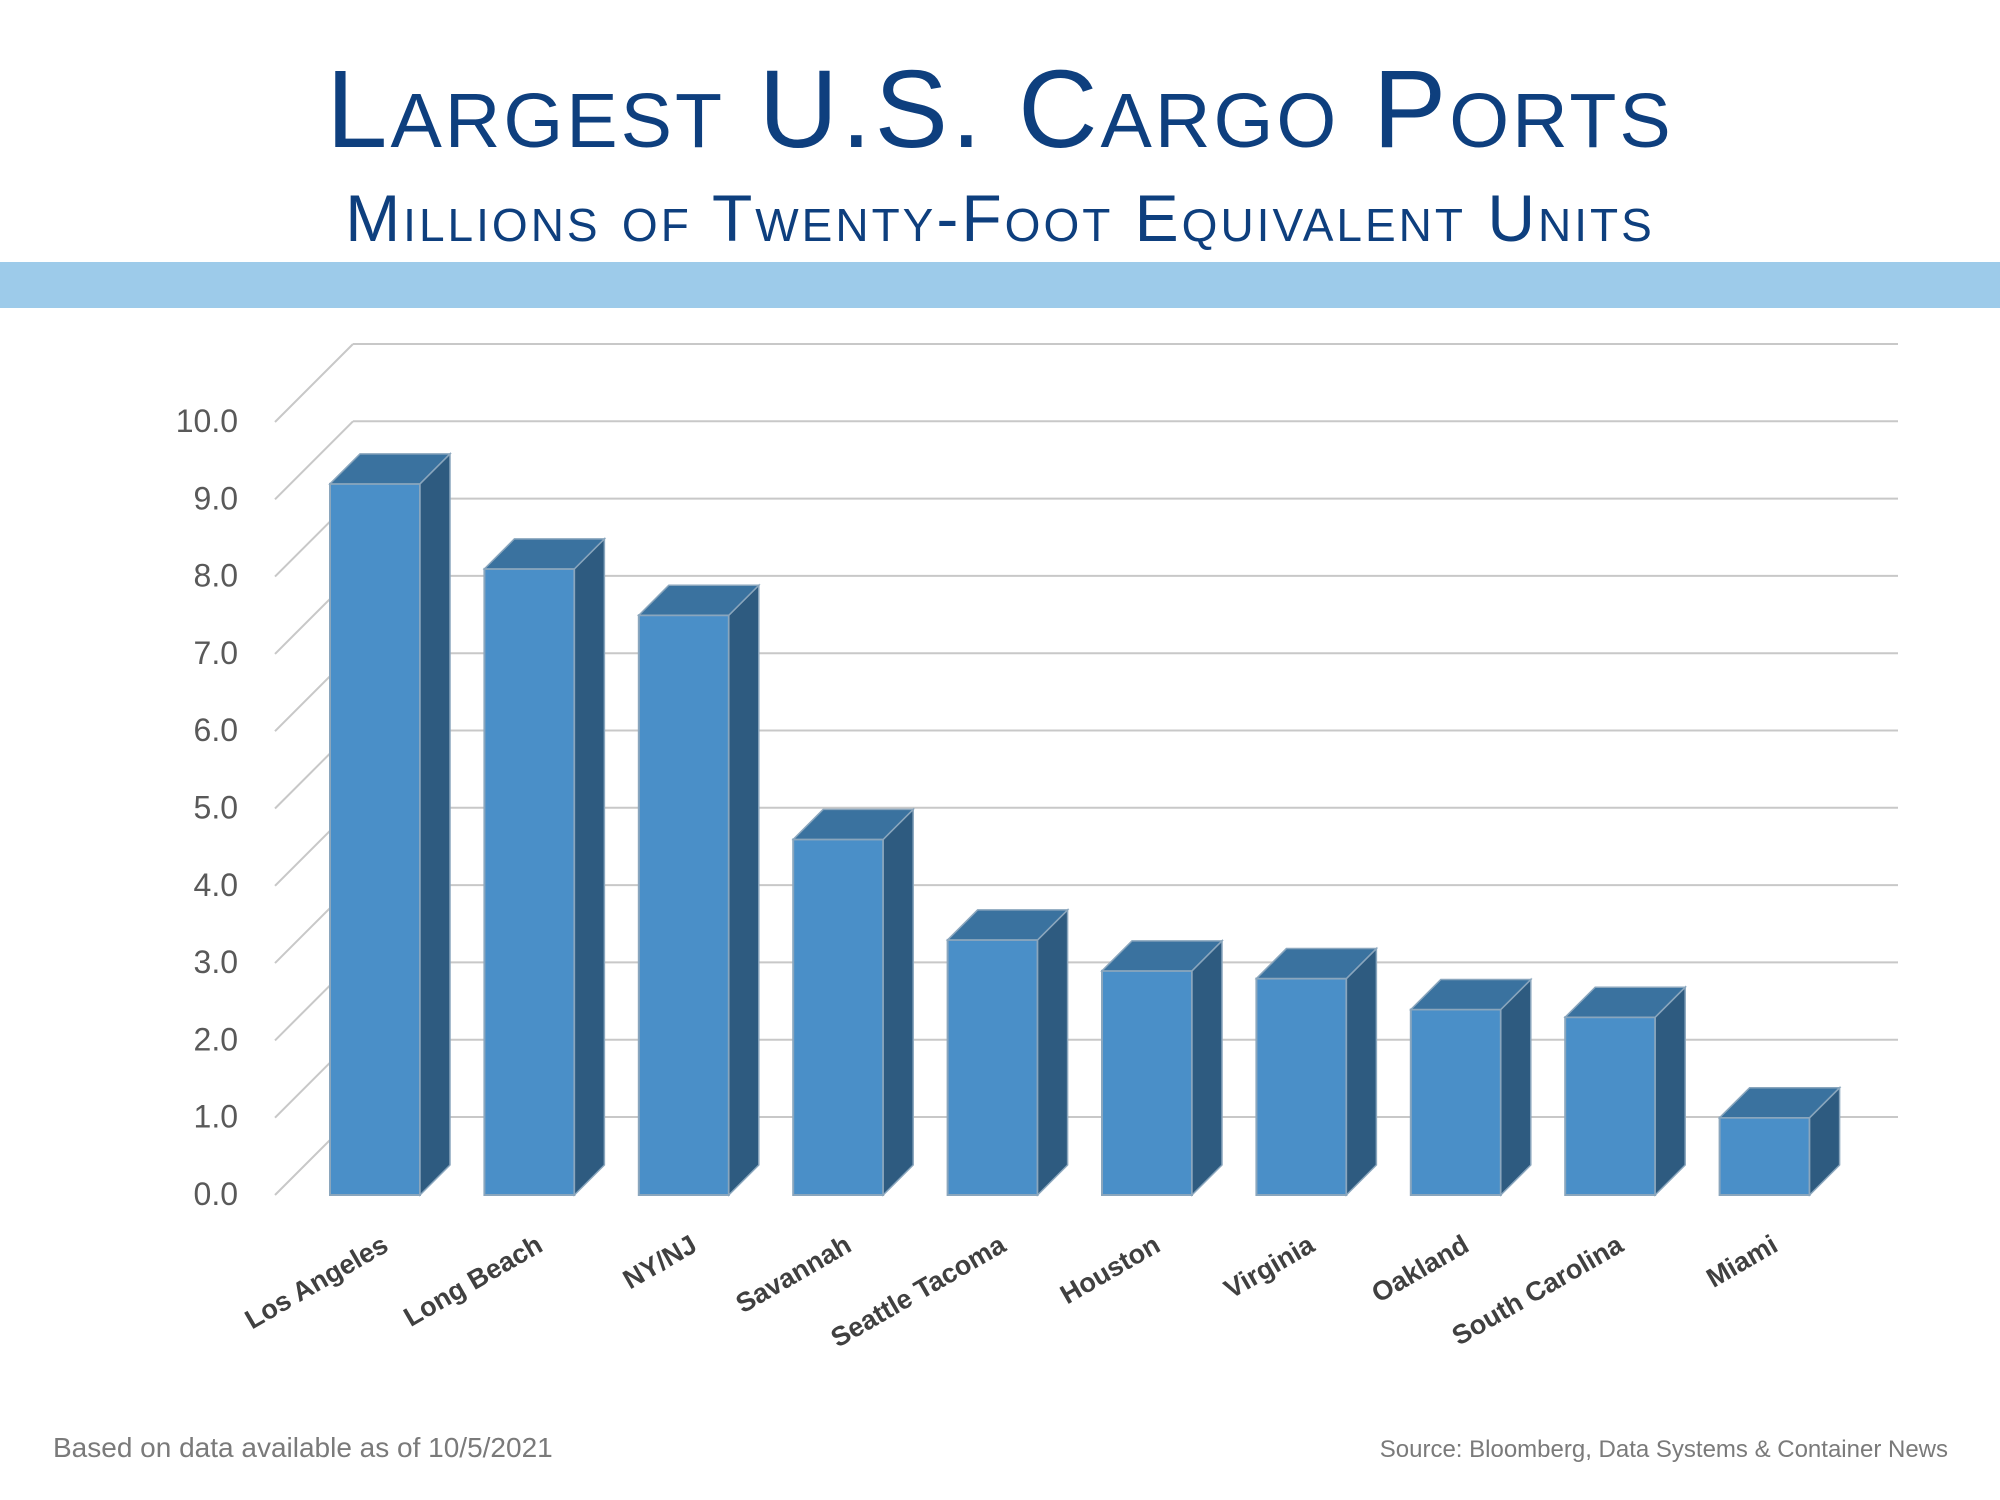 This screenshot has height=1500, width=2000. I want to click on y-axis-ticks: 0.0 1.0 2.0 3.0 4.0 5.0 6.0 7.0 8.0 9.0 10.0, so click(207, 807).